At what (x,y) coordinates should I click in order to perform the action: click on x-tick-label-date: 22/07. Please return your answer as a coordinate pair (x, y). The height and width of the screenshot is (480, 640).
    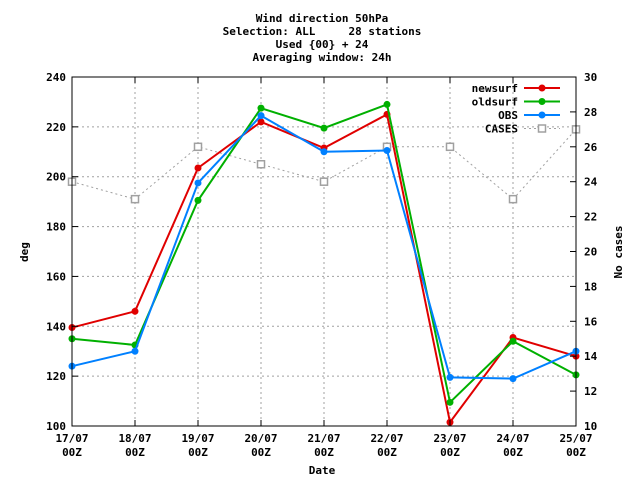
    Looking at the image, I should click on (386, 438).